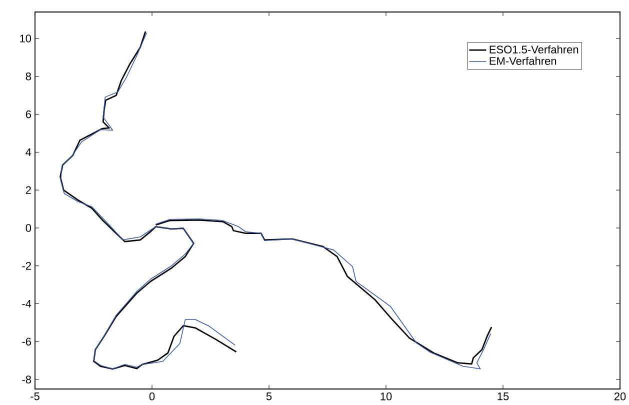 This screenshot has width=629, height=405. Describe the element at coordinates (28, 190) in the screenshot. I see `y-tick-label: 2` at that location.